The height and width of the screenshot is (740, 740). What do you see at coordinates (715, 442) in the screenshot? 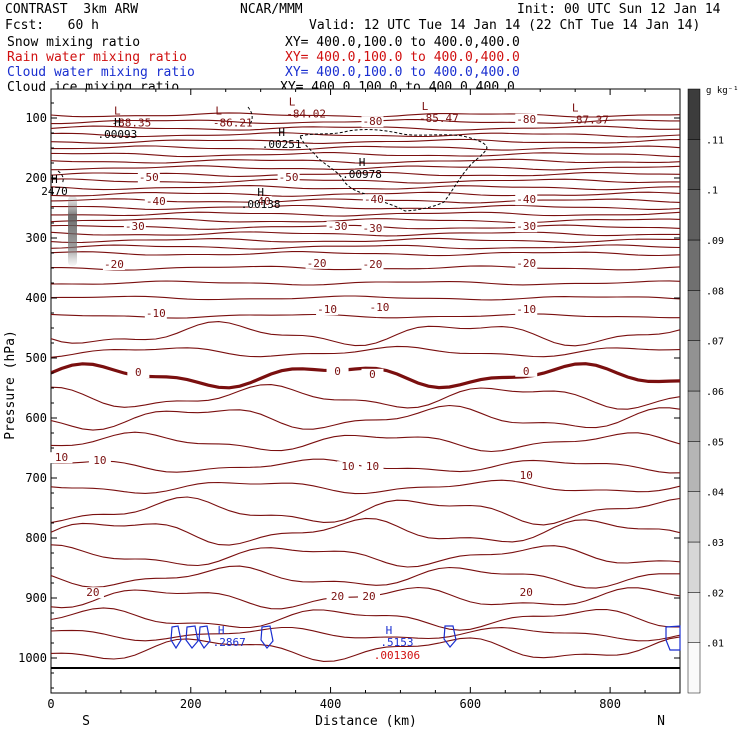
I see `colorbar-tick-label: .05` at bounding box center [715, 442].